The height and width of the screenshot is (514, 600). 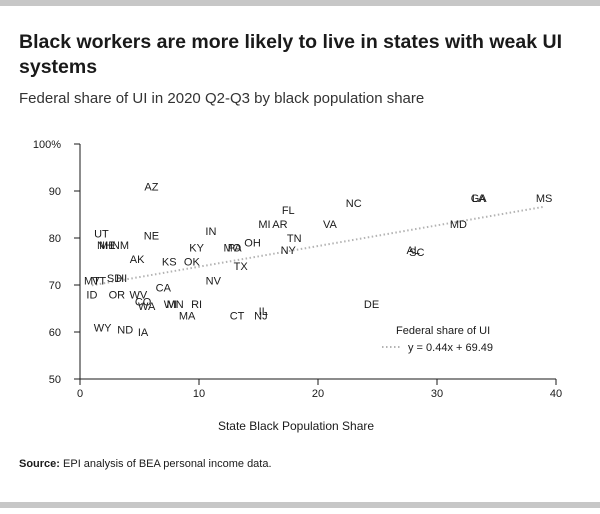 I want to click on point-ok: OK, so click(x=192, y=263).